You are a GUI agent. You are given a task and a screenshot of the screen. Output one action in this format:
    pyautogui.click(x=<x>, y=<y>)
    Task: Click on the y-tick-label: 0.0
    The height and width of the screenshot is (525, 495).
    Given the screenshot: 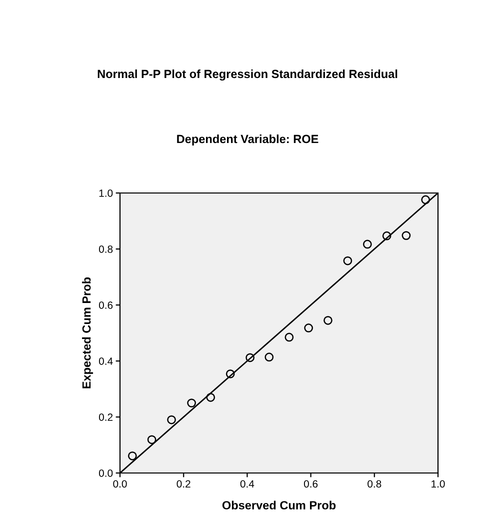 What is the action you would take?
    pyautogui.click(x=105, y=473)
    